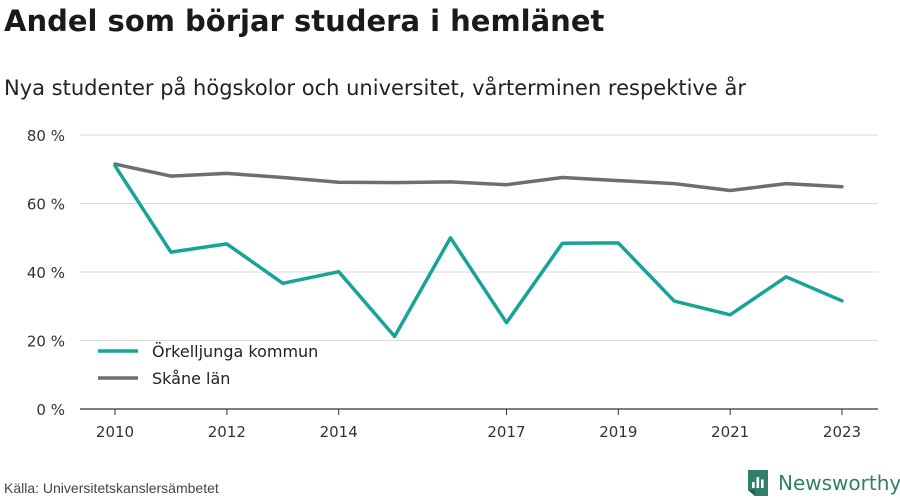 This screenshot has width=900, height=500. I want to click on y-tick-label: 80 %, so click(46, 136).